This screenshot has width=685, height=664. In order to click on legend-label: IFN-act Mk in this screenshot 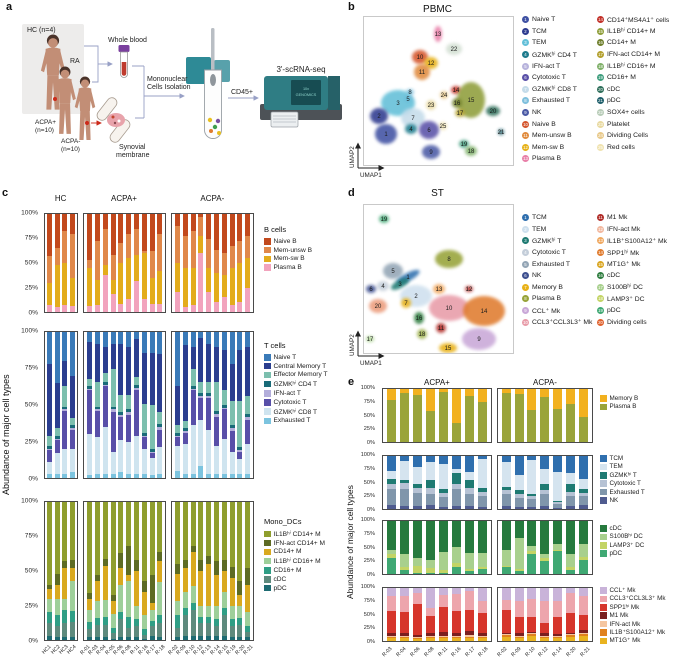, I will do `click(625, 624)`.